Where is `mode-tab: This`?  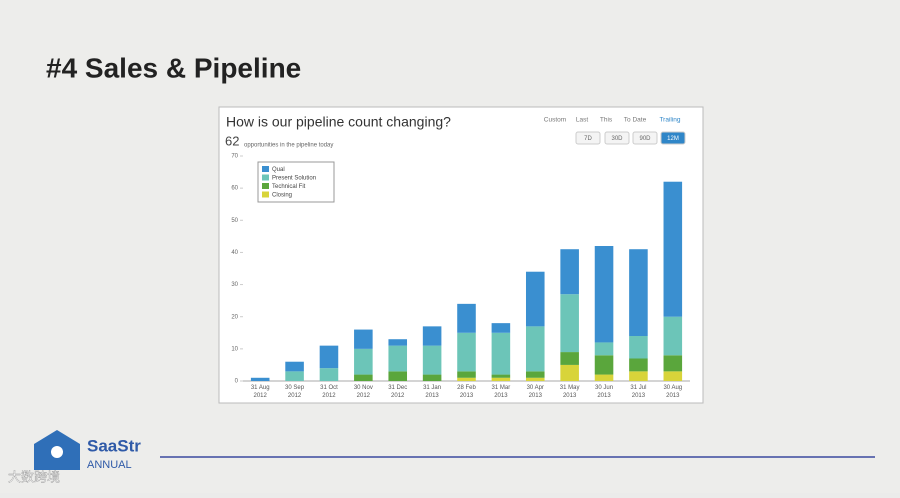
mode-tab: This is located at coordinates (606, 120).